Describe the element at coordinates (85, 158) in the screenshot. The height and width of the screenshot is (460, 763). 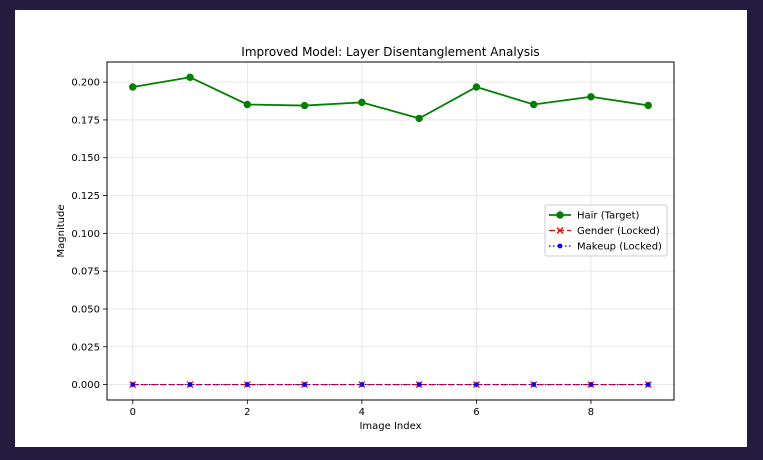
I see `y-tick-label: 0.150` at that location.